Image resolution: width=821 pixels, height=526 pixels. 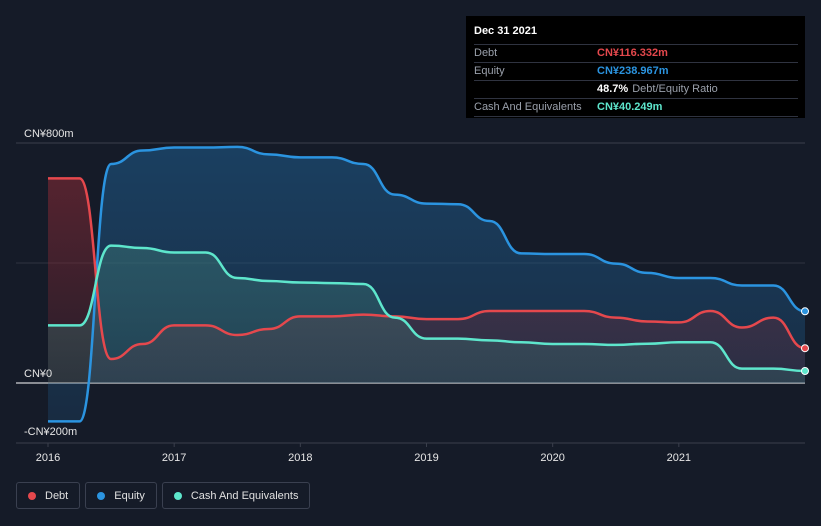 I want to click on tooltip-equity-value: CN¥238.967m, so click(x=633, y=71).